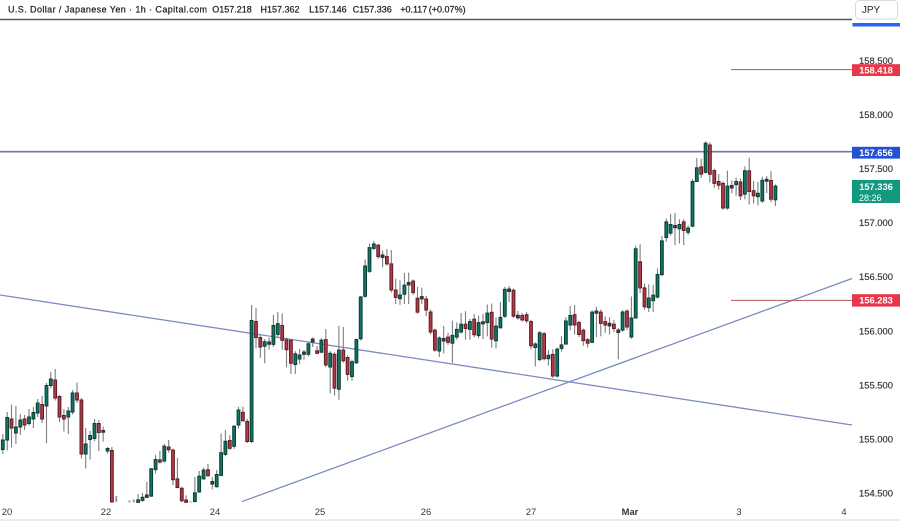  I want to click on svg-text: 157.336, so click(876, 187).